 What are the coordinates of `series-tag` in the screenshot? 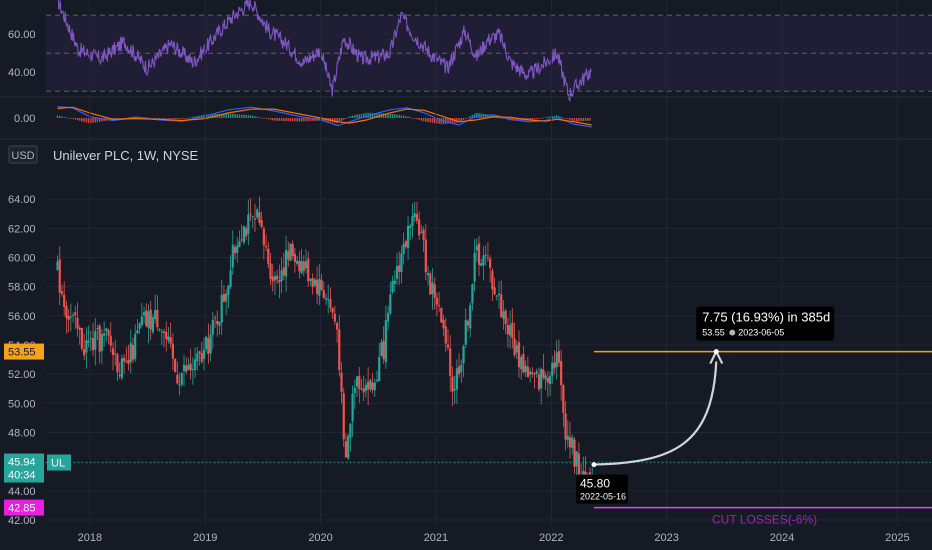 It's located at (59, 462).